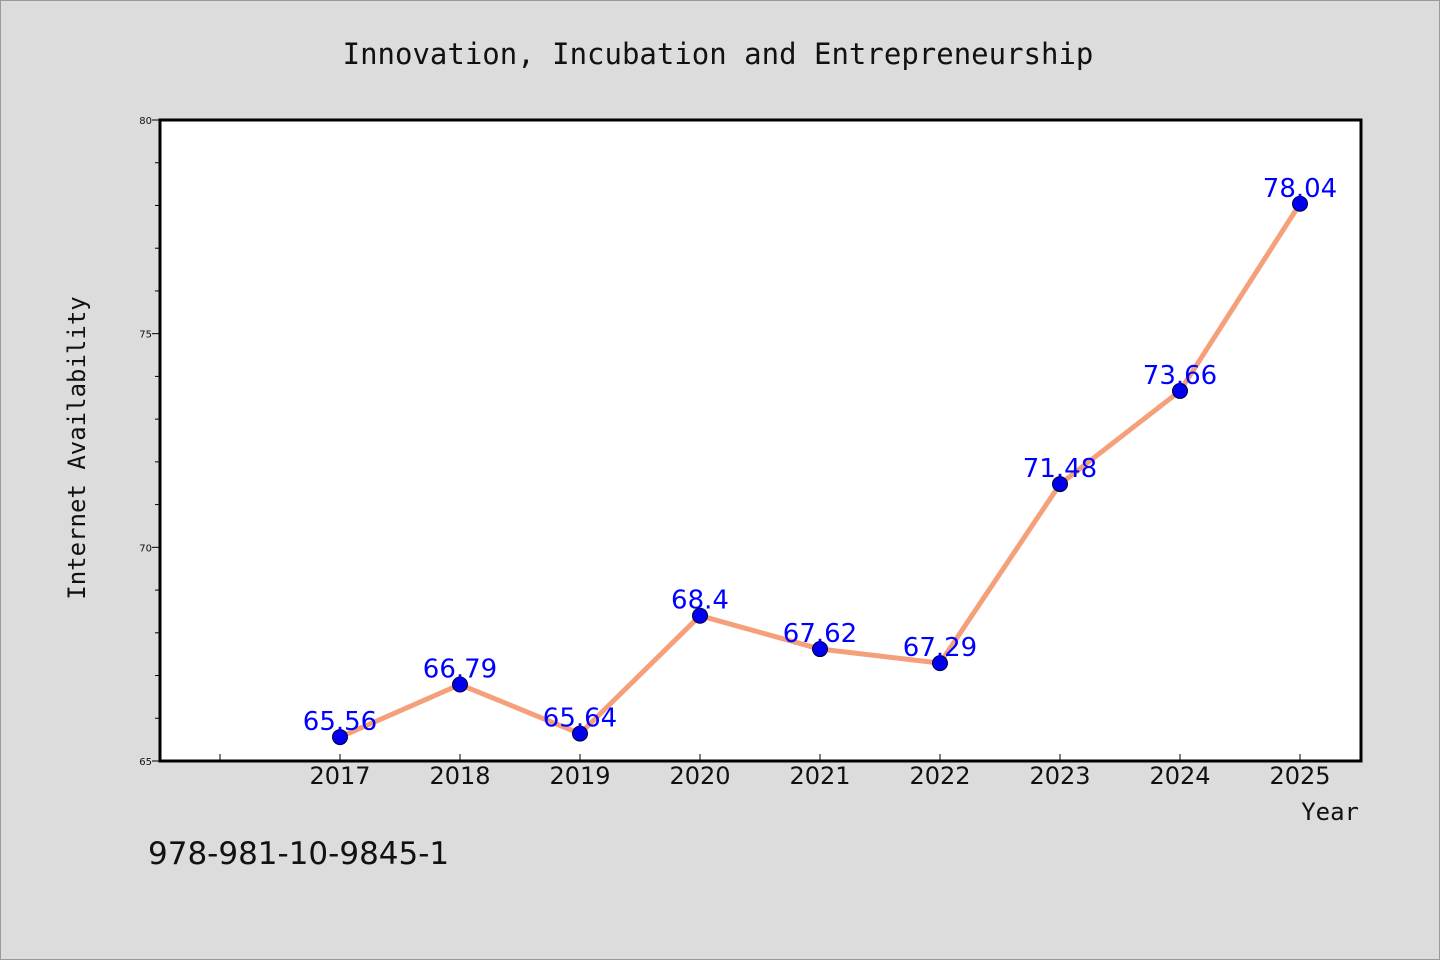  Describe the element at coordinates (339, 776) in the screenshot. I see `x-tick-label: 2017` at that location.